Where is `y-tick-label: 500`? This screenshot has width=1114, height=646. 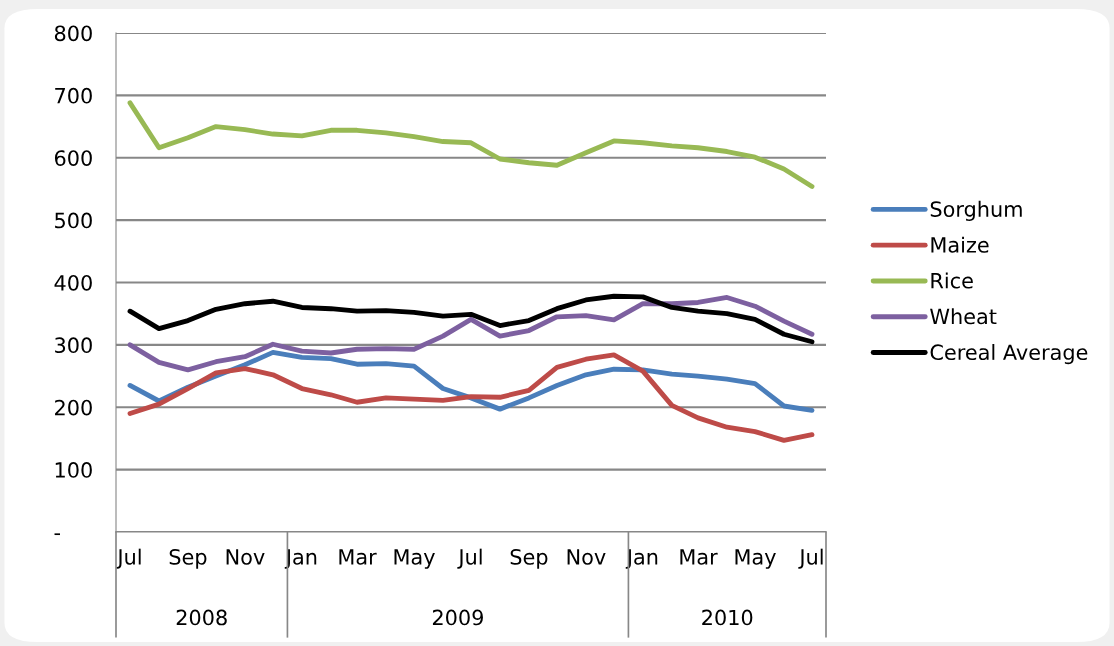 y-tick-label: 500 is located at coordinates (73, 220).